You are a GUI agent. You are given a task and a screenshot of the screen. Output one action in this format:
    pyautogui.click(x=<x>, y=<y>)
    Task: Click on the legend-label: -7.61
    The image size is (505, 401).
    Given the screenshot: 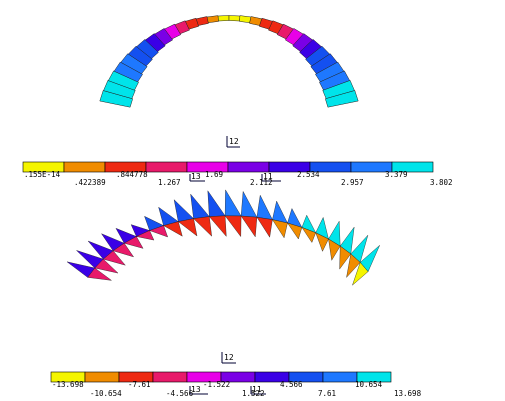 What is the action you would take?
    pyautogui.click(x=139, y=384)
    